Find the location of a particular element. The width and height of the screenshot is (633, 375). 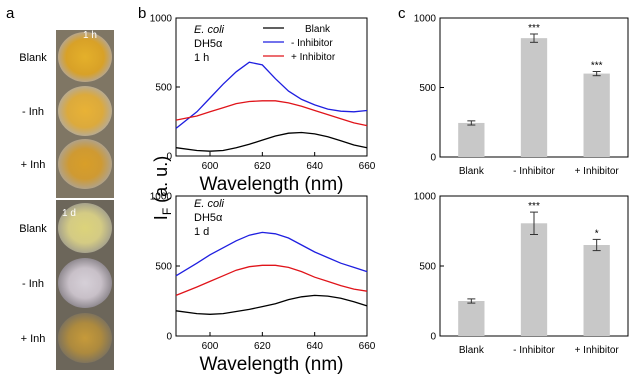

annotation-organism-1d: E. coli is located at coordinates (209, 204).